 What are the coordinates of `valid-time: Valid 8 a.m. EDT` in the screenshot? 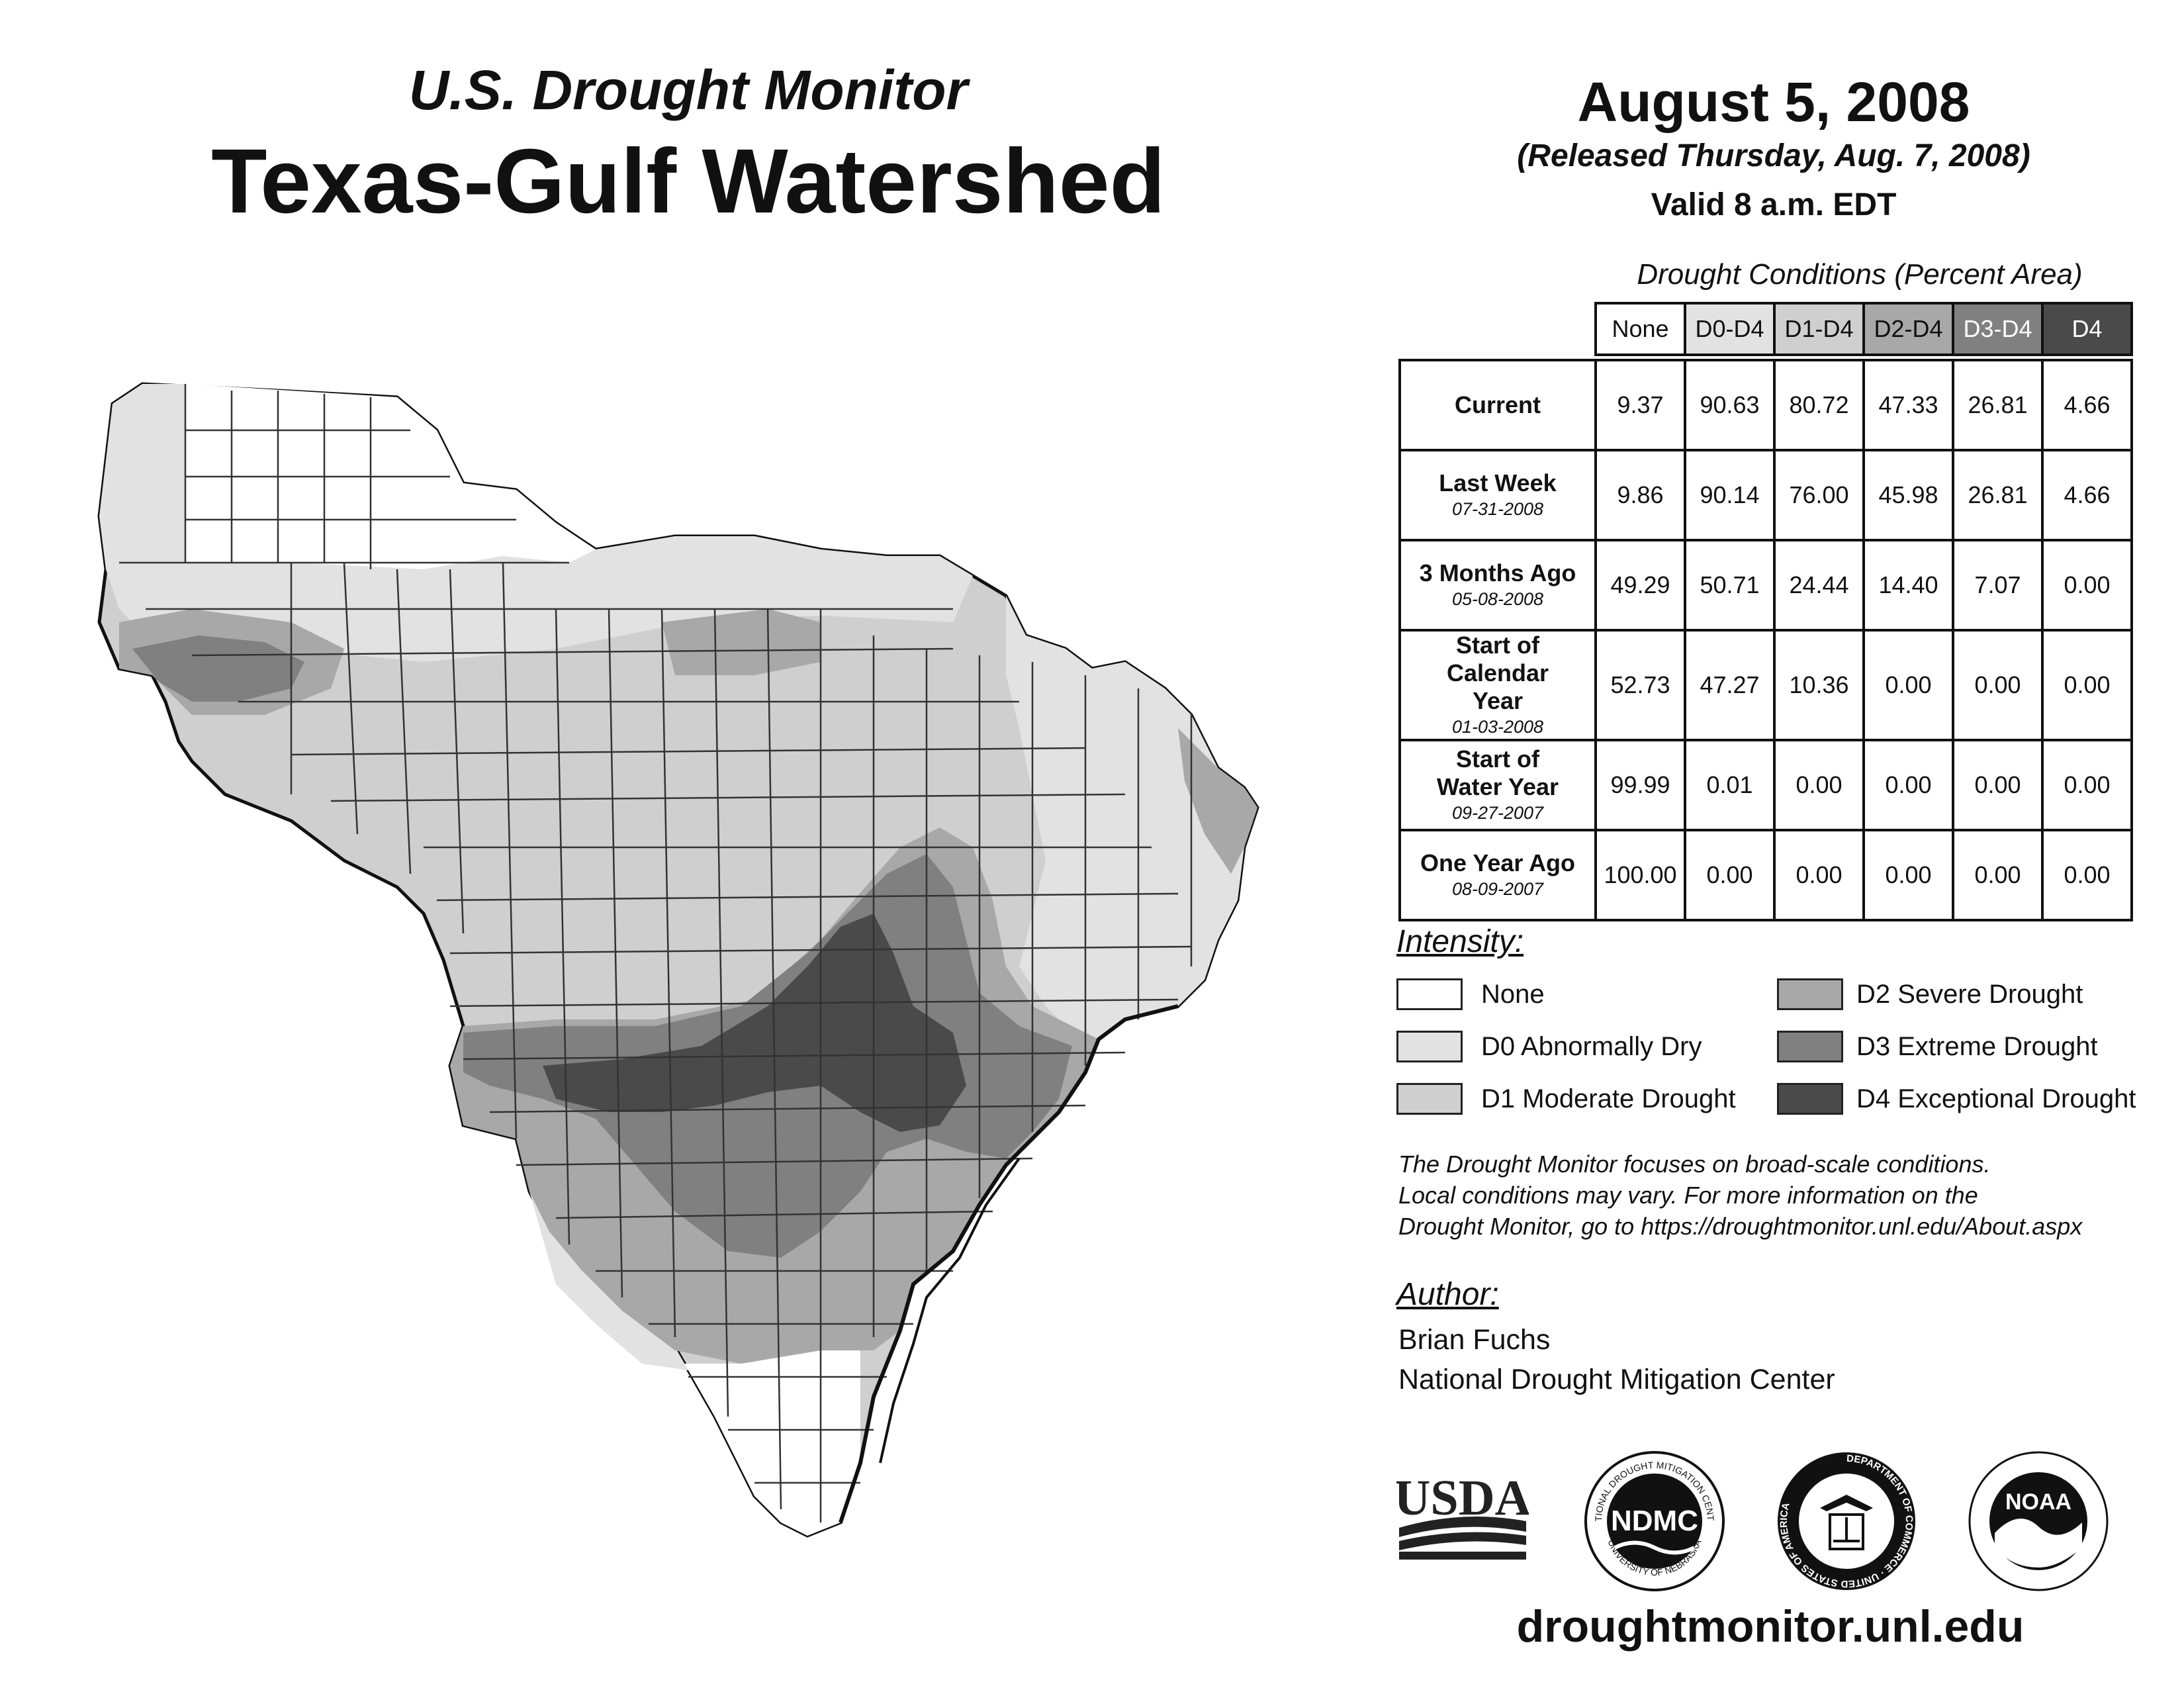 It's located at (1774, 204).